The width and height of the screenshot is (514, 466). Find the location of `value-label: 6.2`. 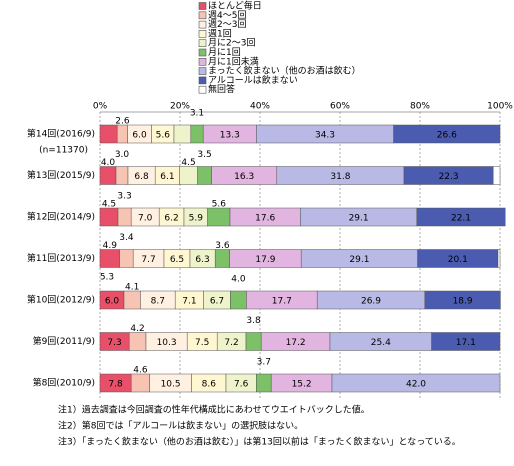

value-label: 6.2 is located at coordinates (171, 219).